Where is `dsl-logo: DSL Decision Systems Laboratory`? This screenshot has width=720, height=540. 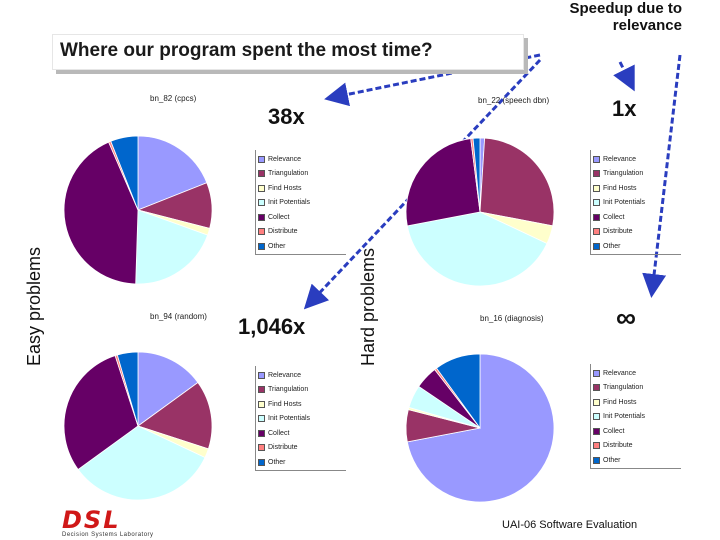 dsl-logo: DSL Decision Systems Laboratory is located at coordinates (108, 523).